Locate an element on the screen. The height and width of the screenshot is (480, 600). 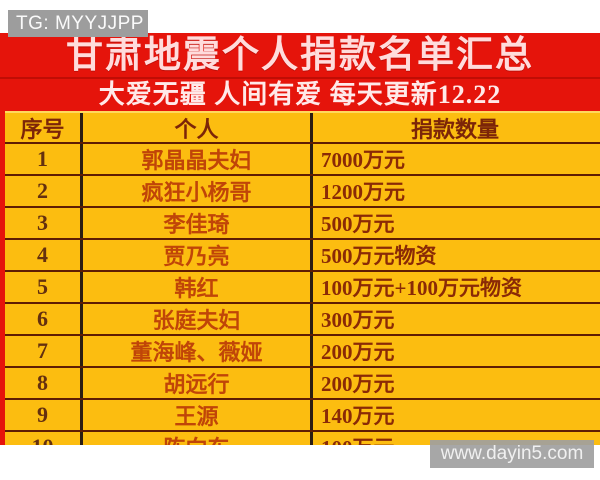
header-amount: 捐款数量 is located at coordinates (453, 127).